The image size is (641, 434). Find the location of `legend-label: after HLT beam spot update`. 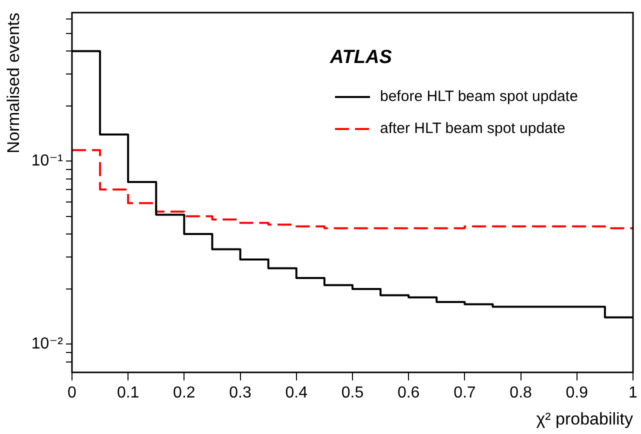

legend-label: after HLT beam spot update is located at coordinates (473, 129).